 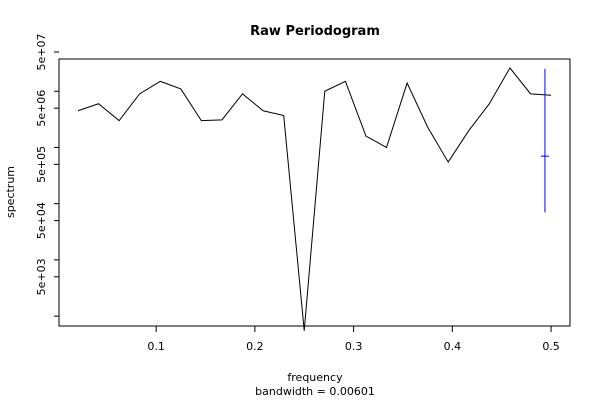 I want to click on x-tick-label: 0.2, so click(x=255, y=346).